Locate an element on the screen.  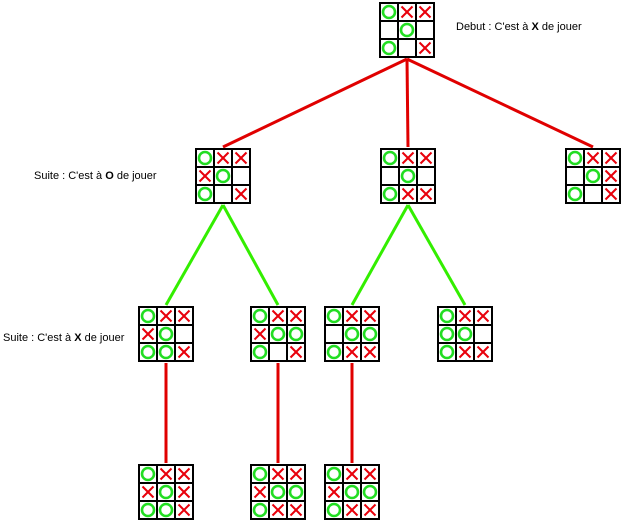
board-l2-c is located at coordinates (352, 334).